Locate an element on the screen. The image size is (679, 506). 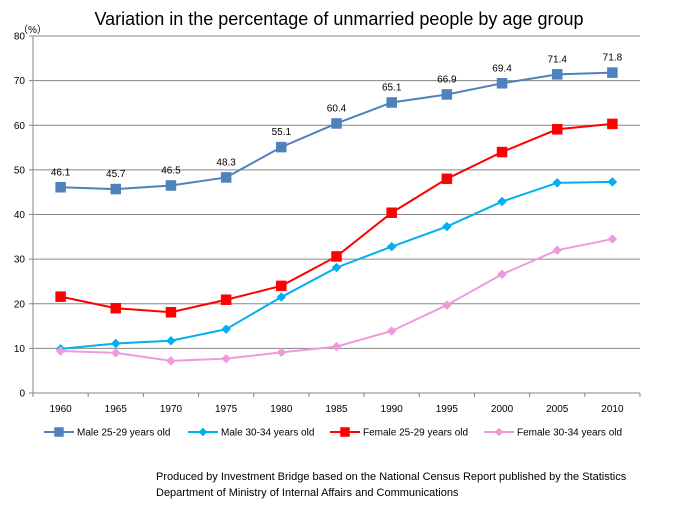
legend-label: Male 30-34 years old is located at coordinates (267, 433).